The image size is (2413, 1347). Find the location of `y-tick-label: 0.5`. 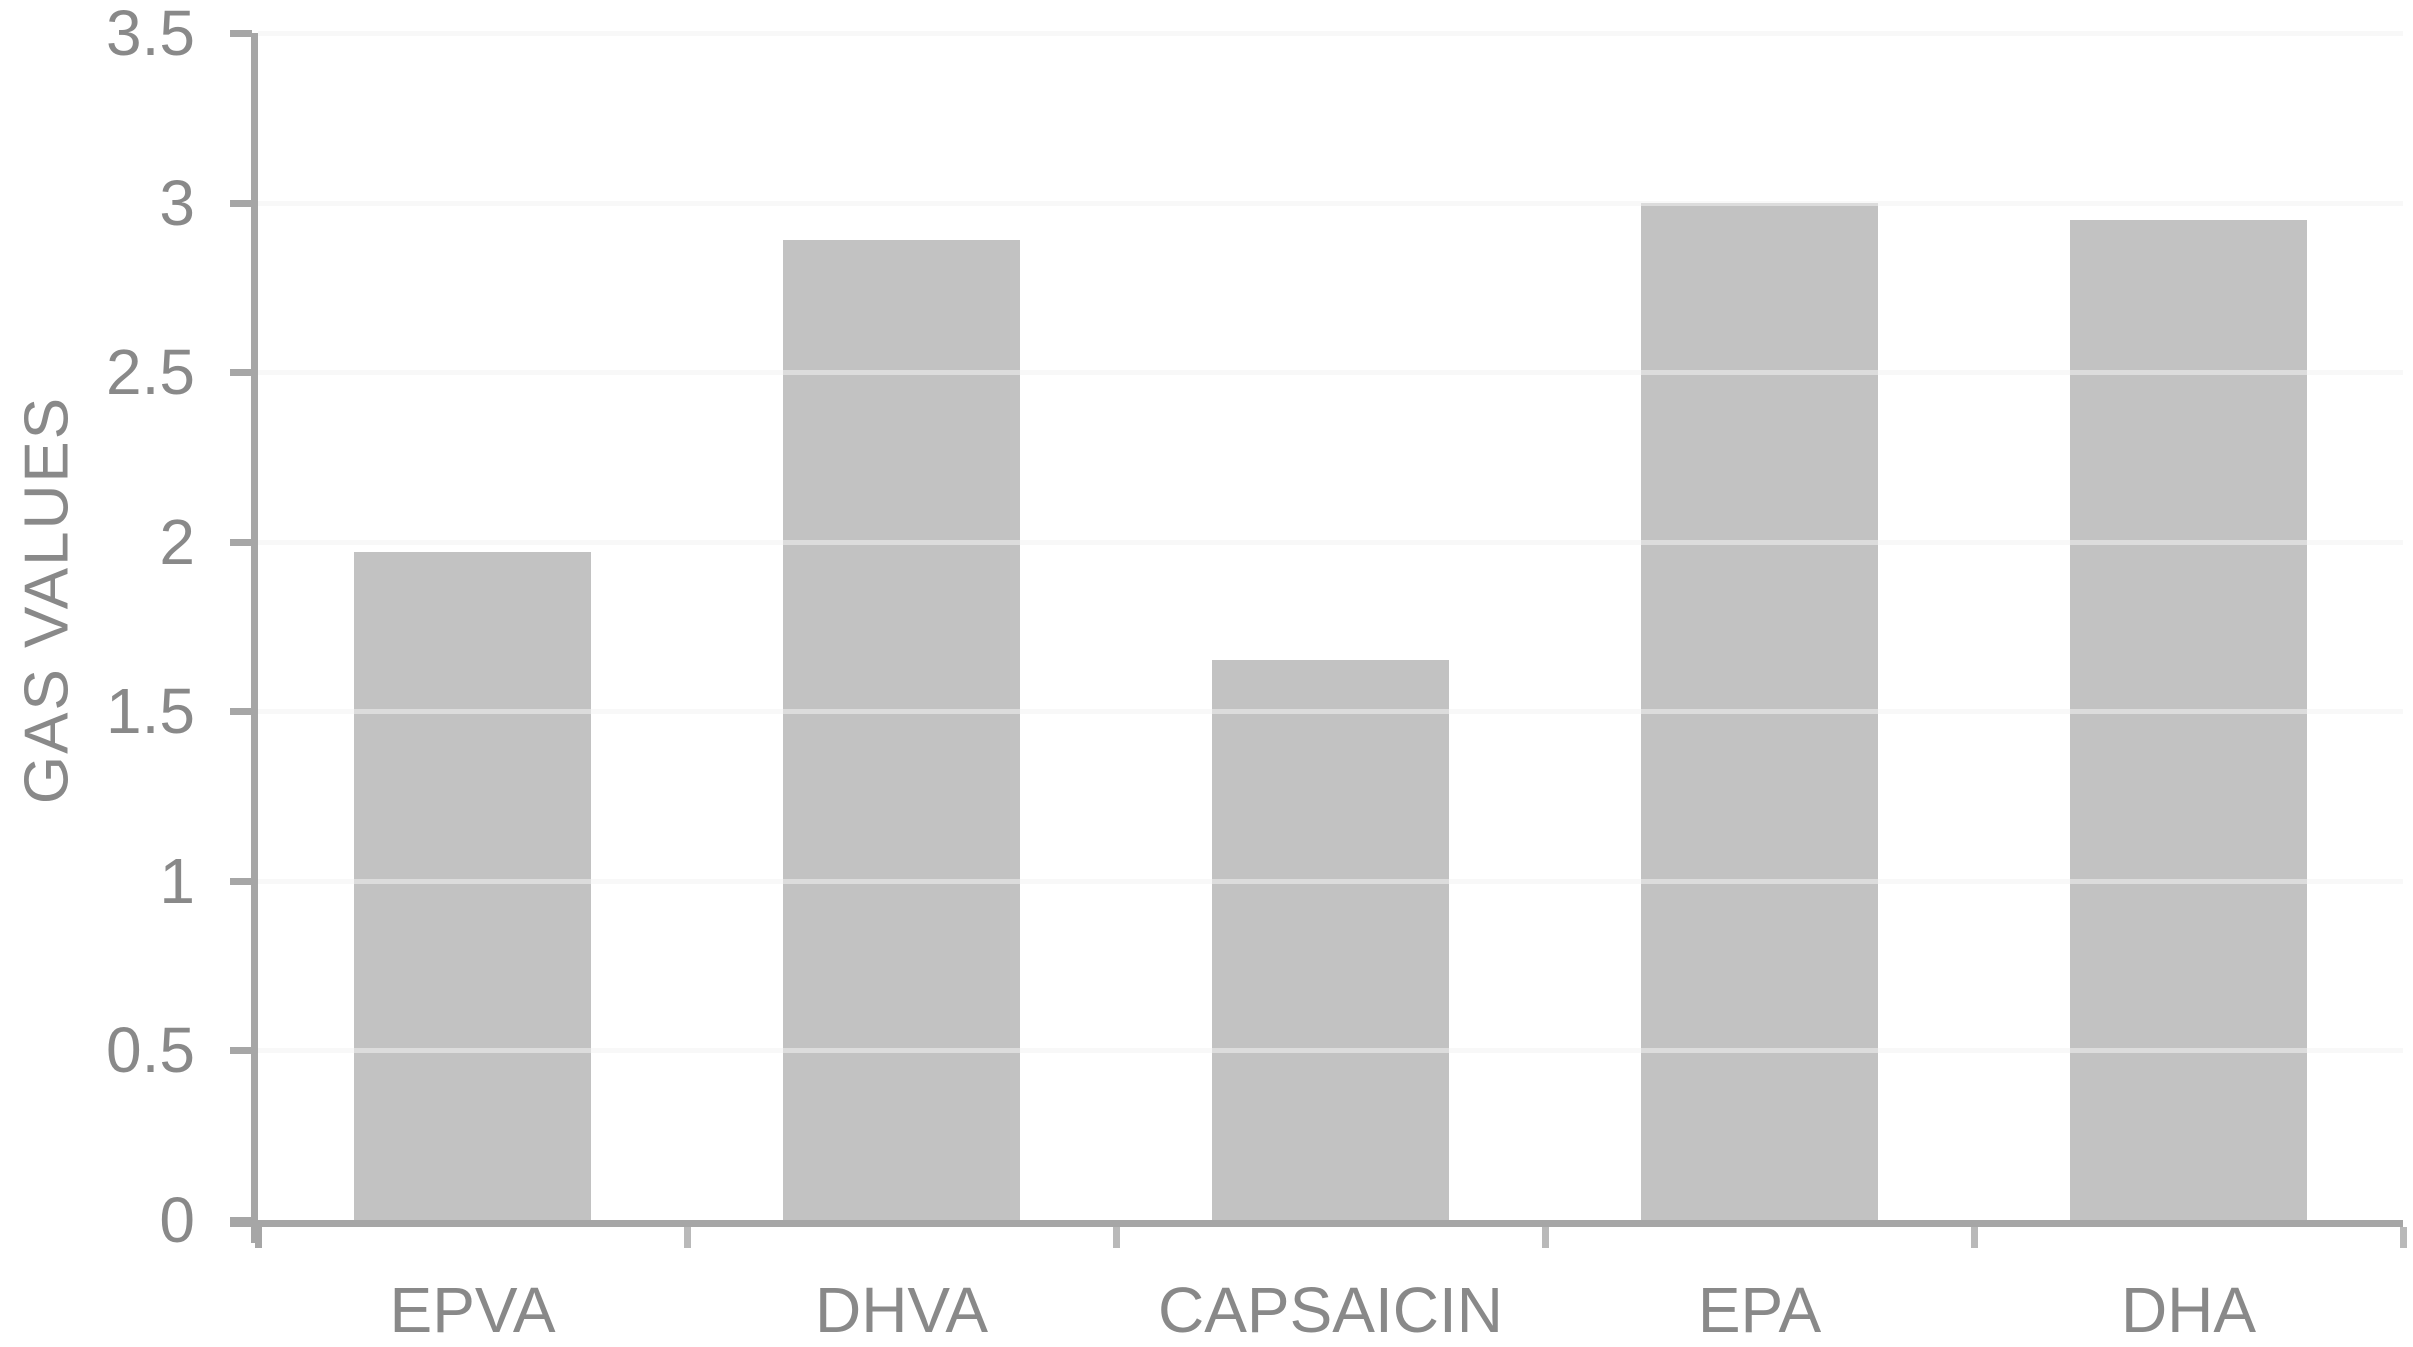

y-tick-label: 0.5 is located at coordinates (150, 1050).